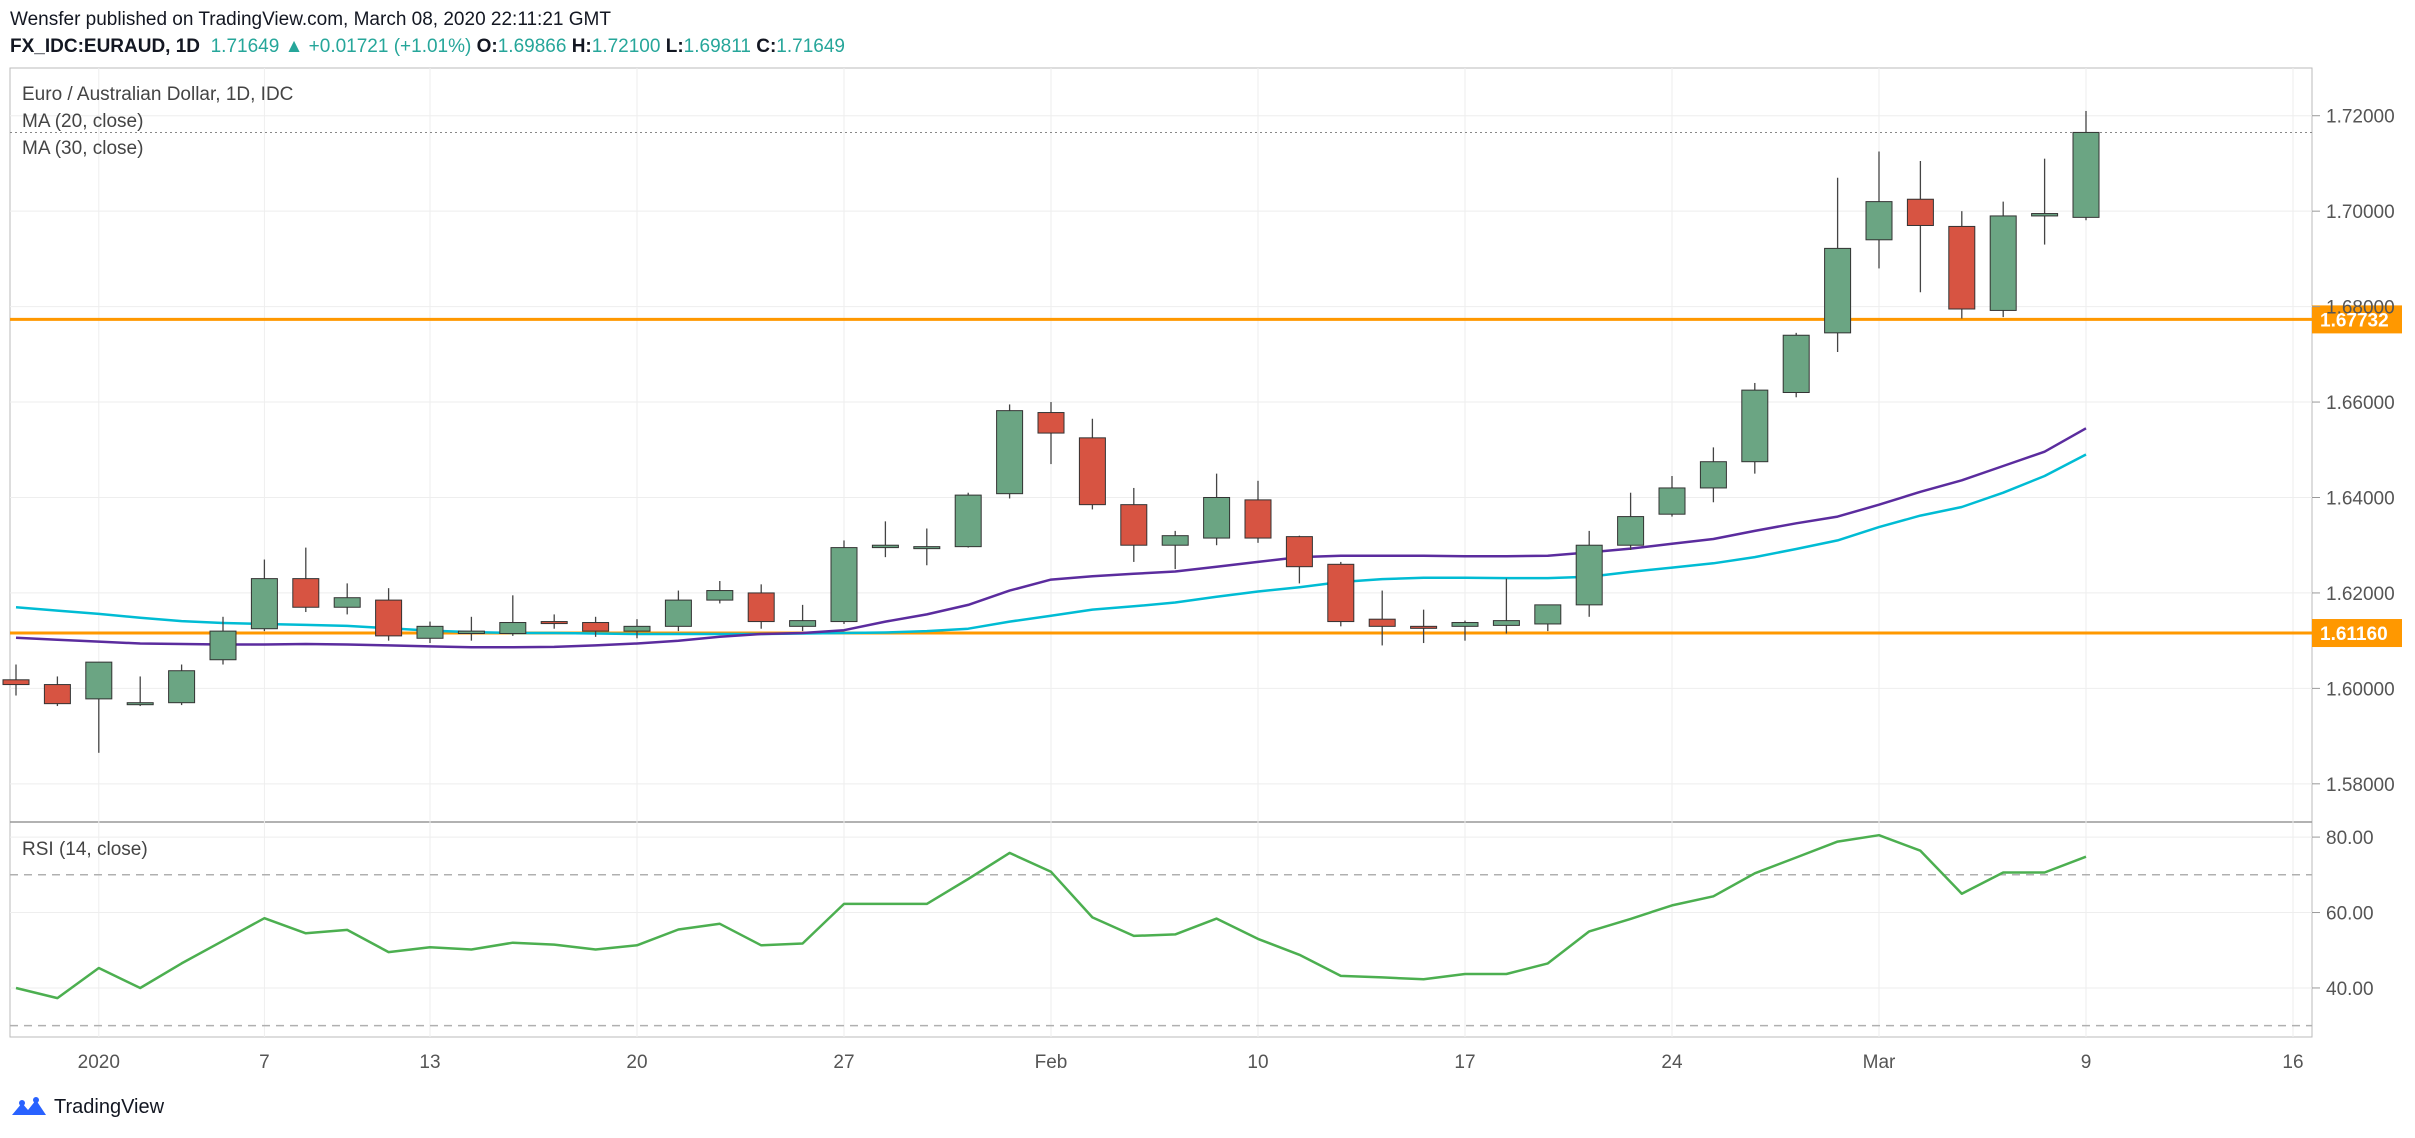  I want to click on y-tick-label: 1.72000, so click(2360, 117).